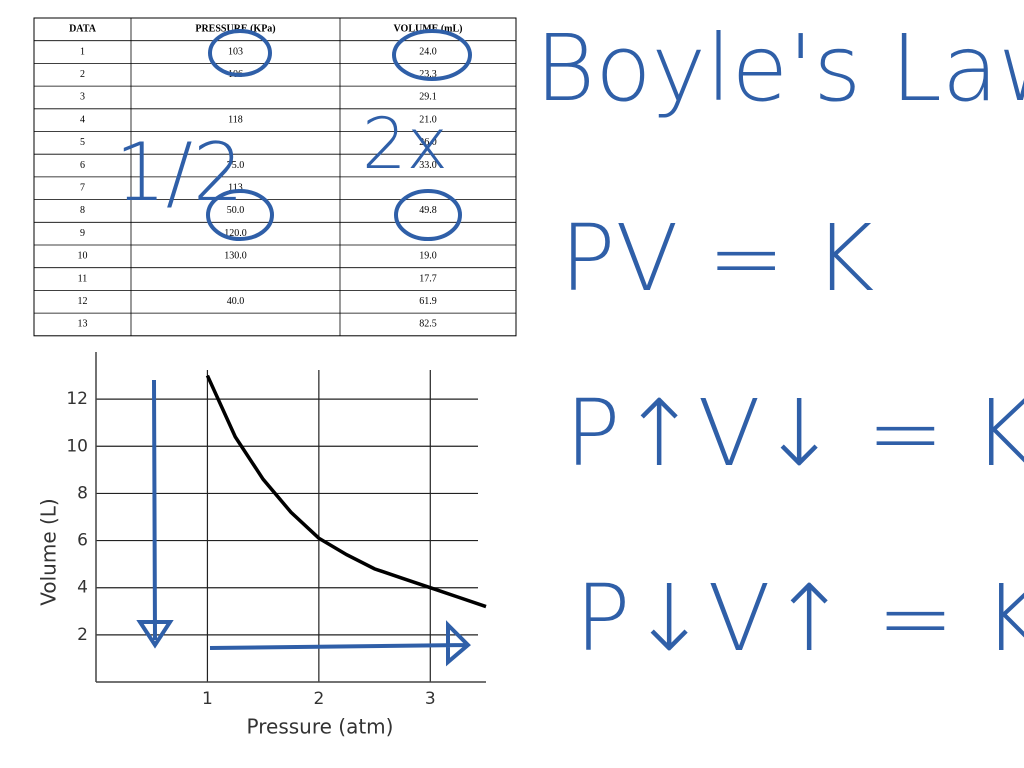 This screenshot has height=768, width=1024. Describe the element at coordinates (82, 541) in the screenshot. I see `y-tick-label: 6` at that location.